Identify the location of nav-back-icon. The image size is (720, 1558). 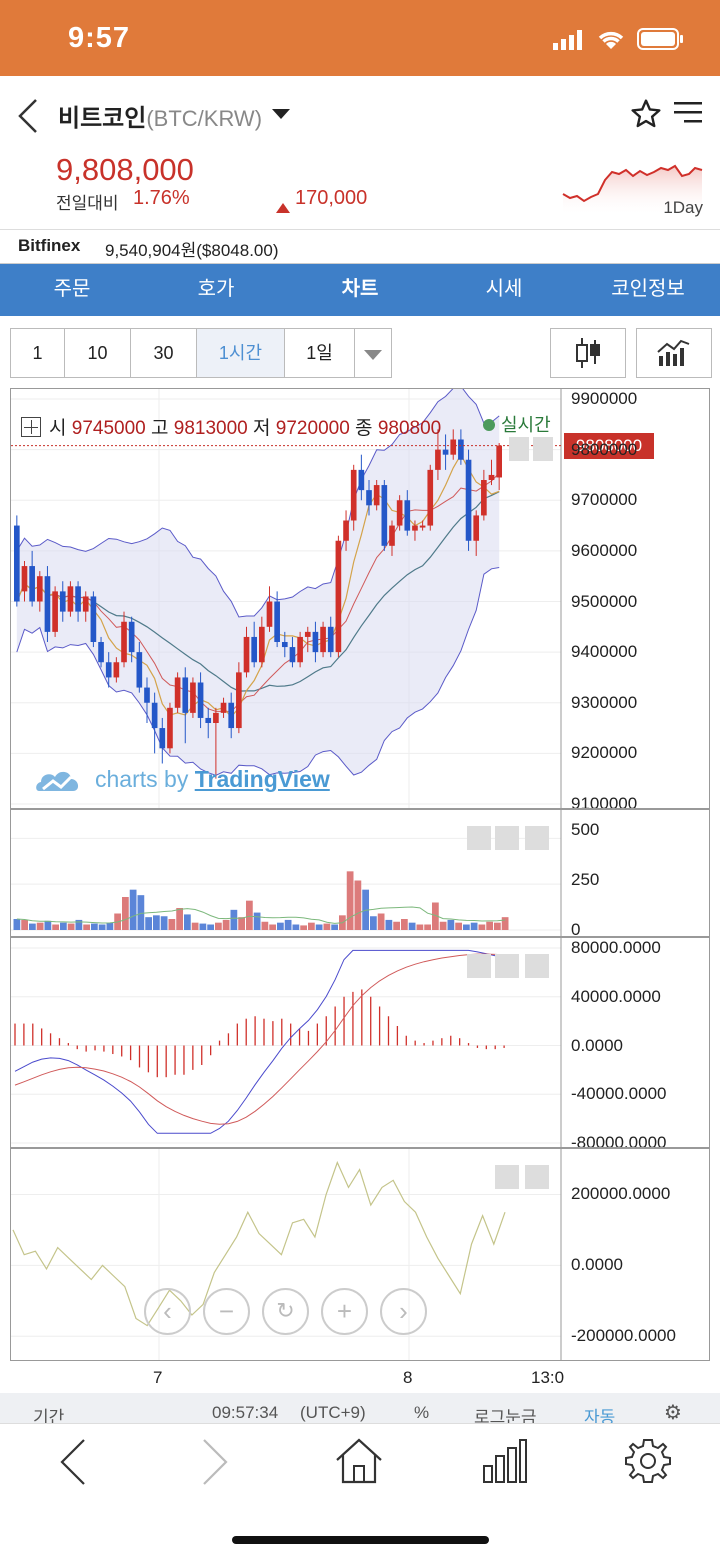
(73, 1462).